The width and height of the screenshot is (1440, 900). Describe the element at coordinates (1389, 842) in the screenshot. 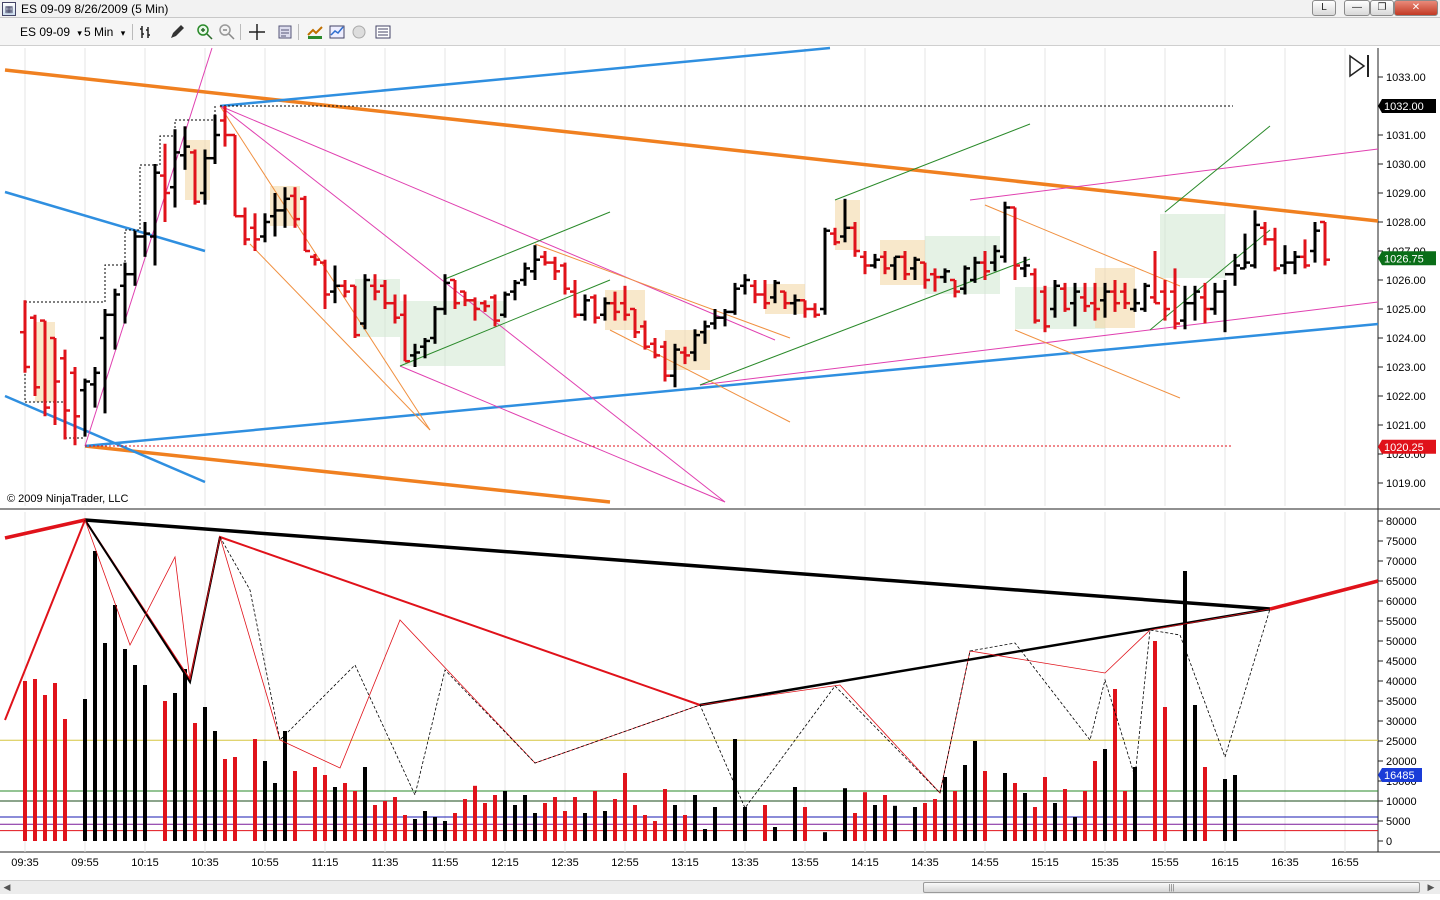

I see `volume-label: 0` at that location.